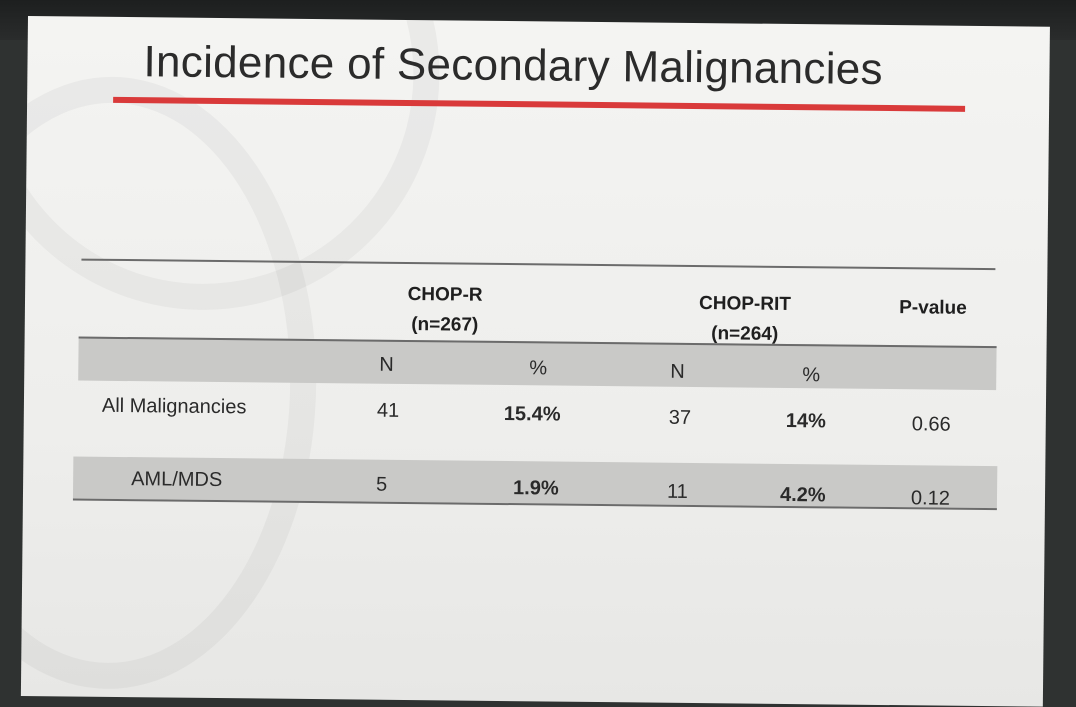 The image size is (1076, 707). Describe the element at coordinates (532, 414) in the screenshot. I see `cell-chop-r-pct: 15.4%` at that location.